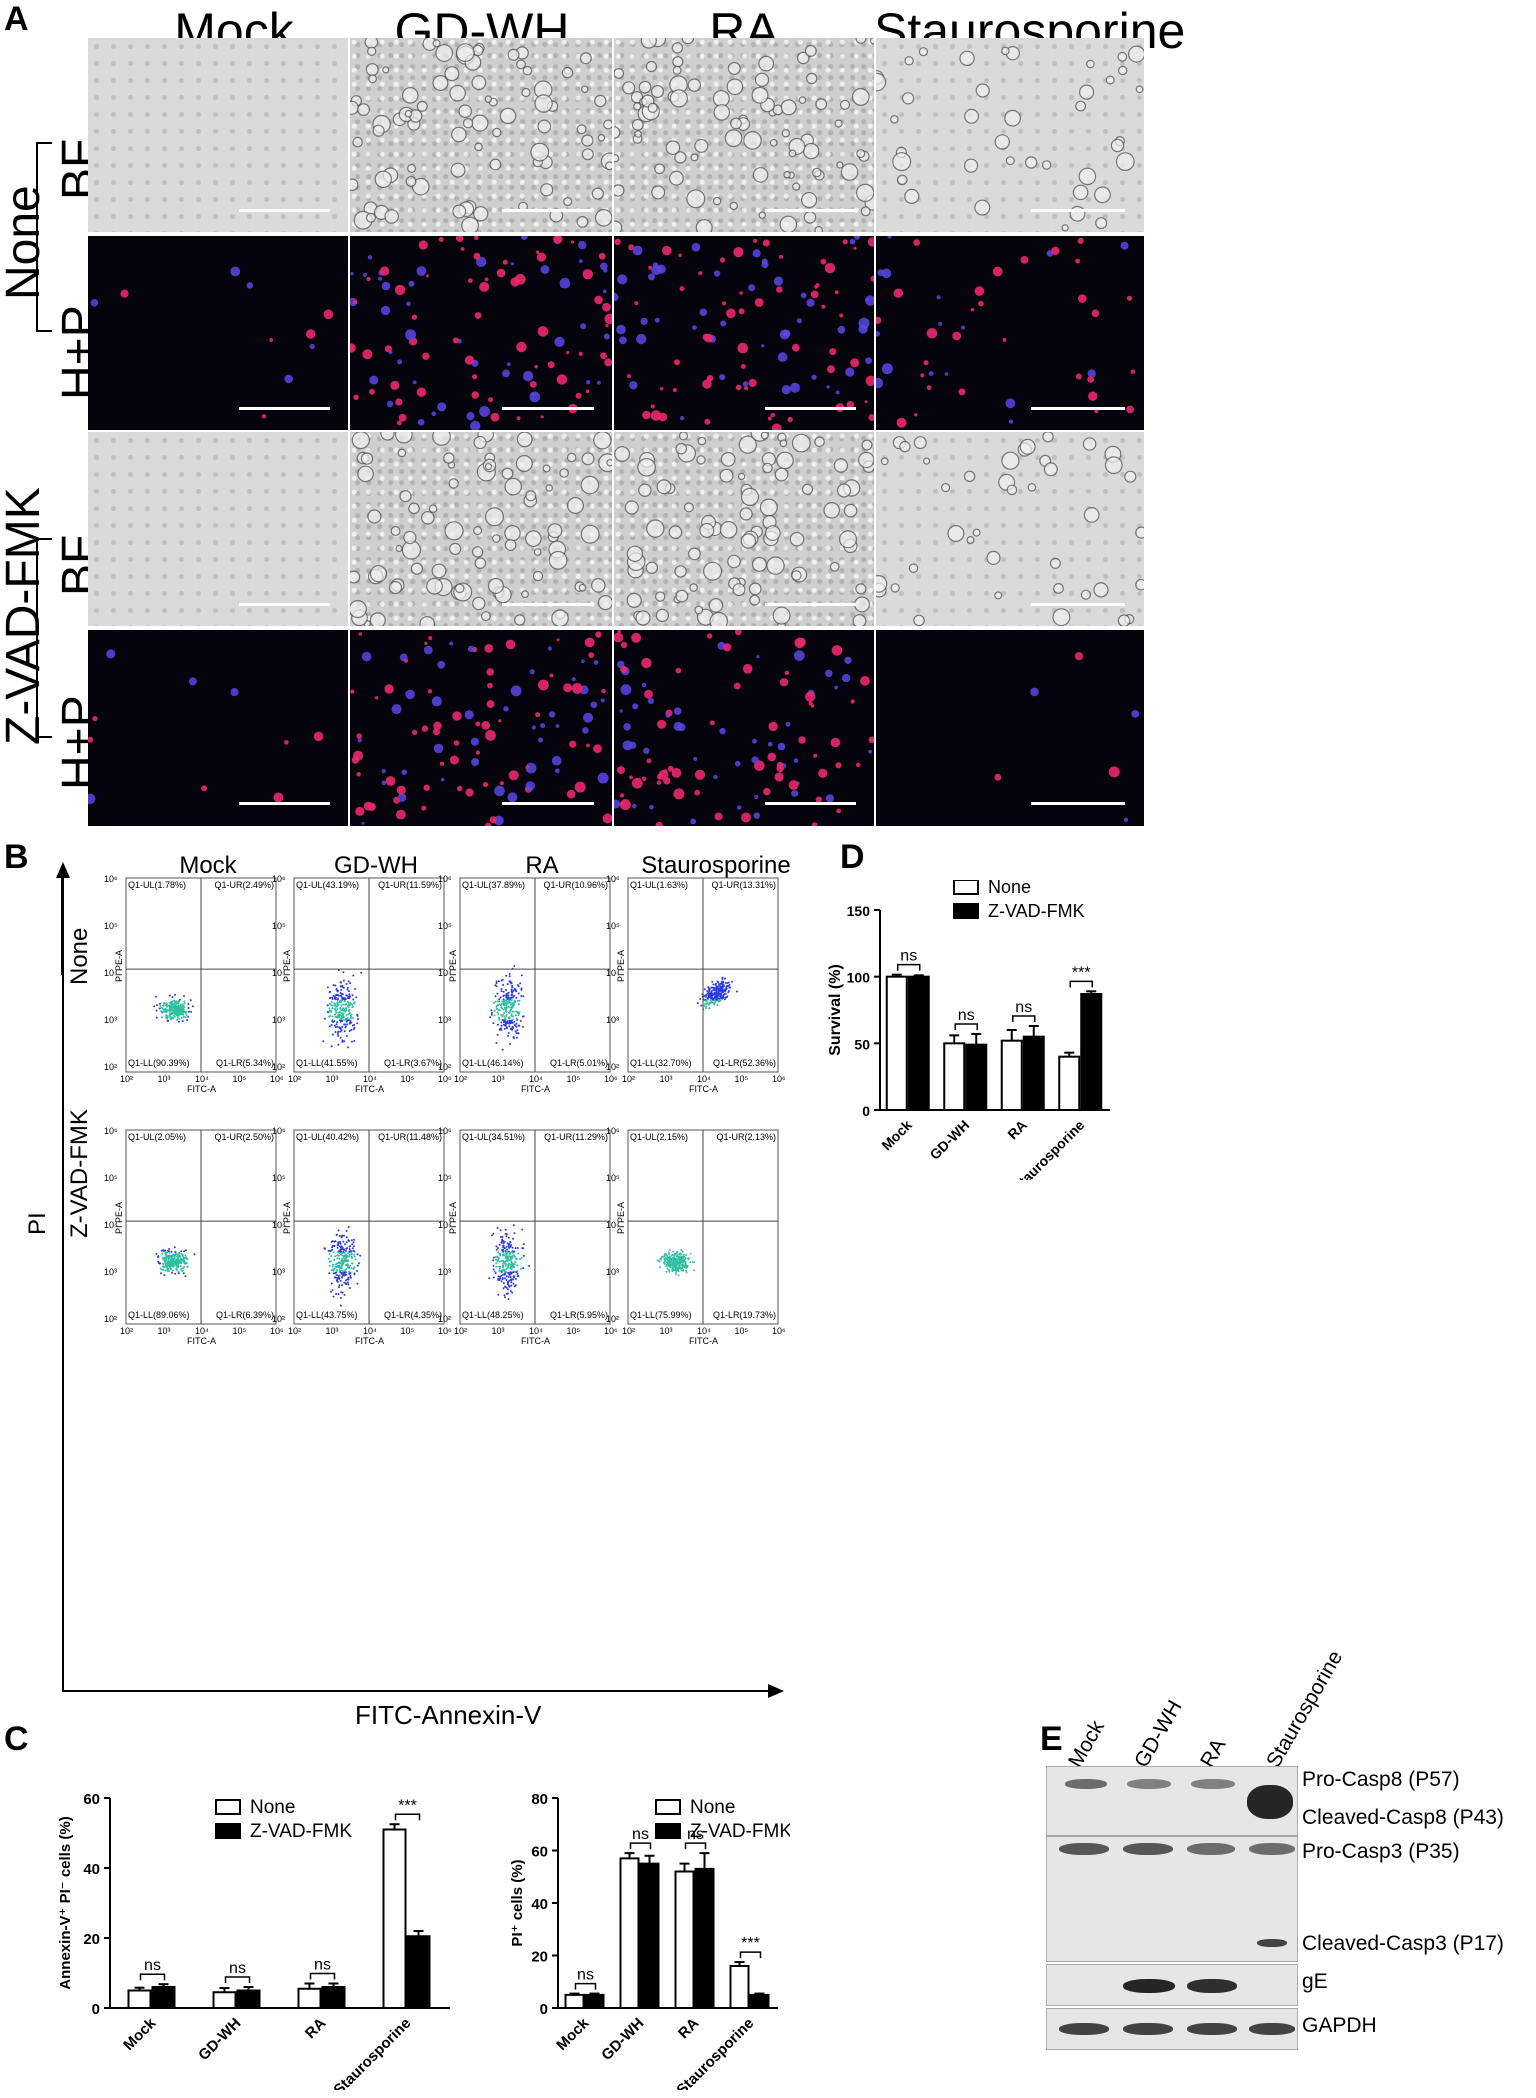 The image size is (1536, 2098). What do you see at coordinates (1051, 1739) in the screenshot?
I see `panel-e-label: E` at bounding box center [1051, 1739].